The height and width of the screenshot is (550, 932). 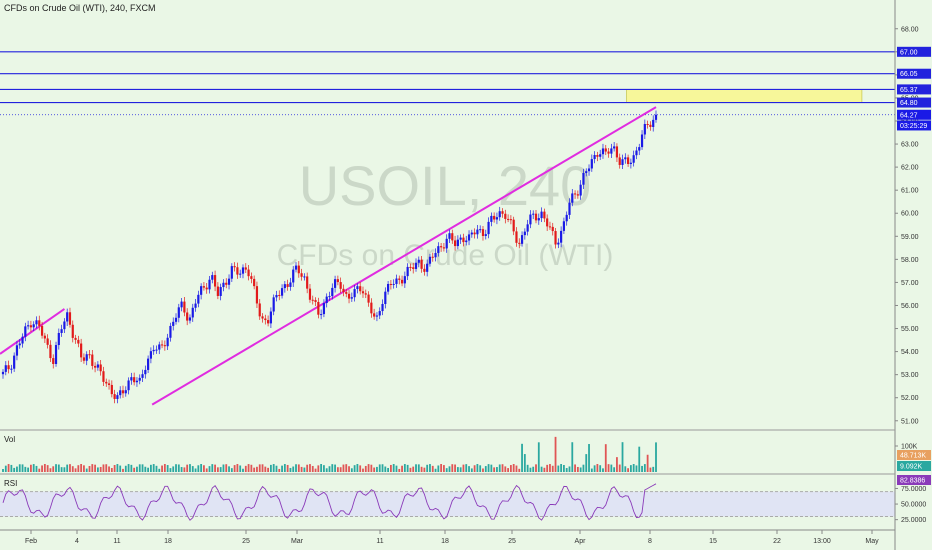 I want to click on price-marker-0: 64.27, so click(x=909, y=115).